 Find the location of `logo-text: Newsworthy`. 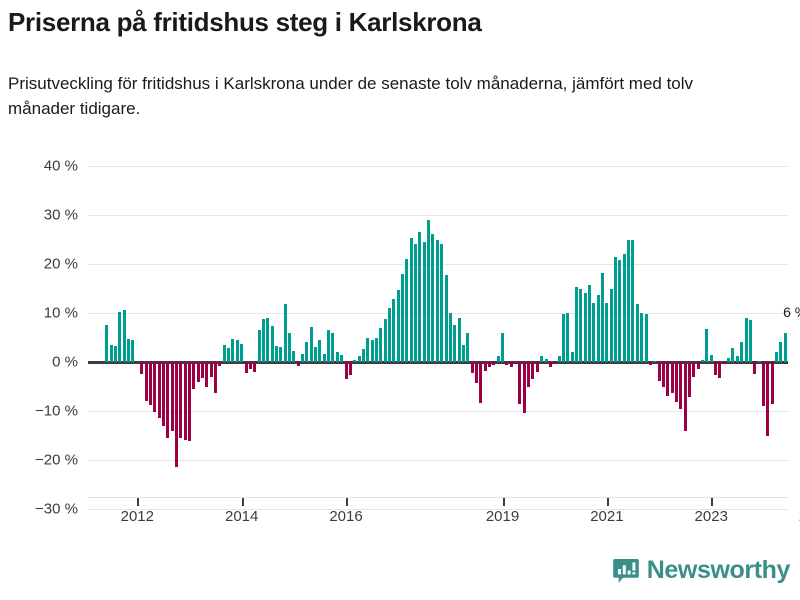

logo-text: Newsworthy is located at coordinates (718, 570).